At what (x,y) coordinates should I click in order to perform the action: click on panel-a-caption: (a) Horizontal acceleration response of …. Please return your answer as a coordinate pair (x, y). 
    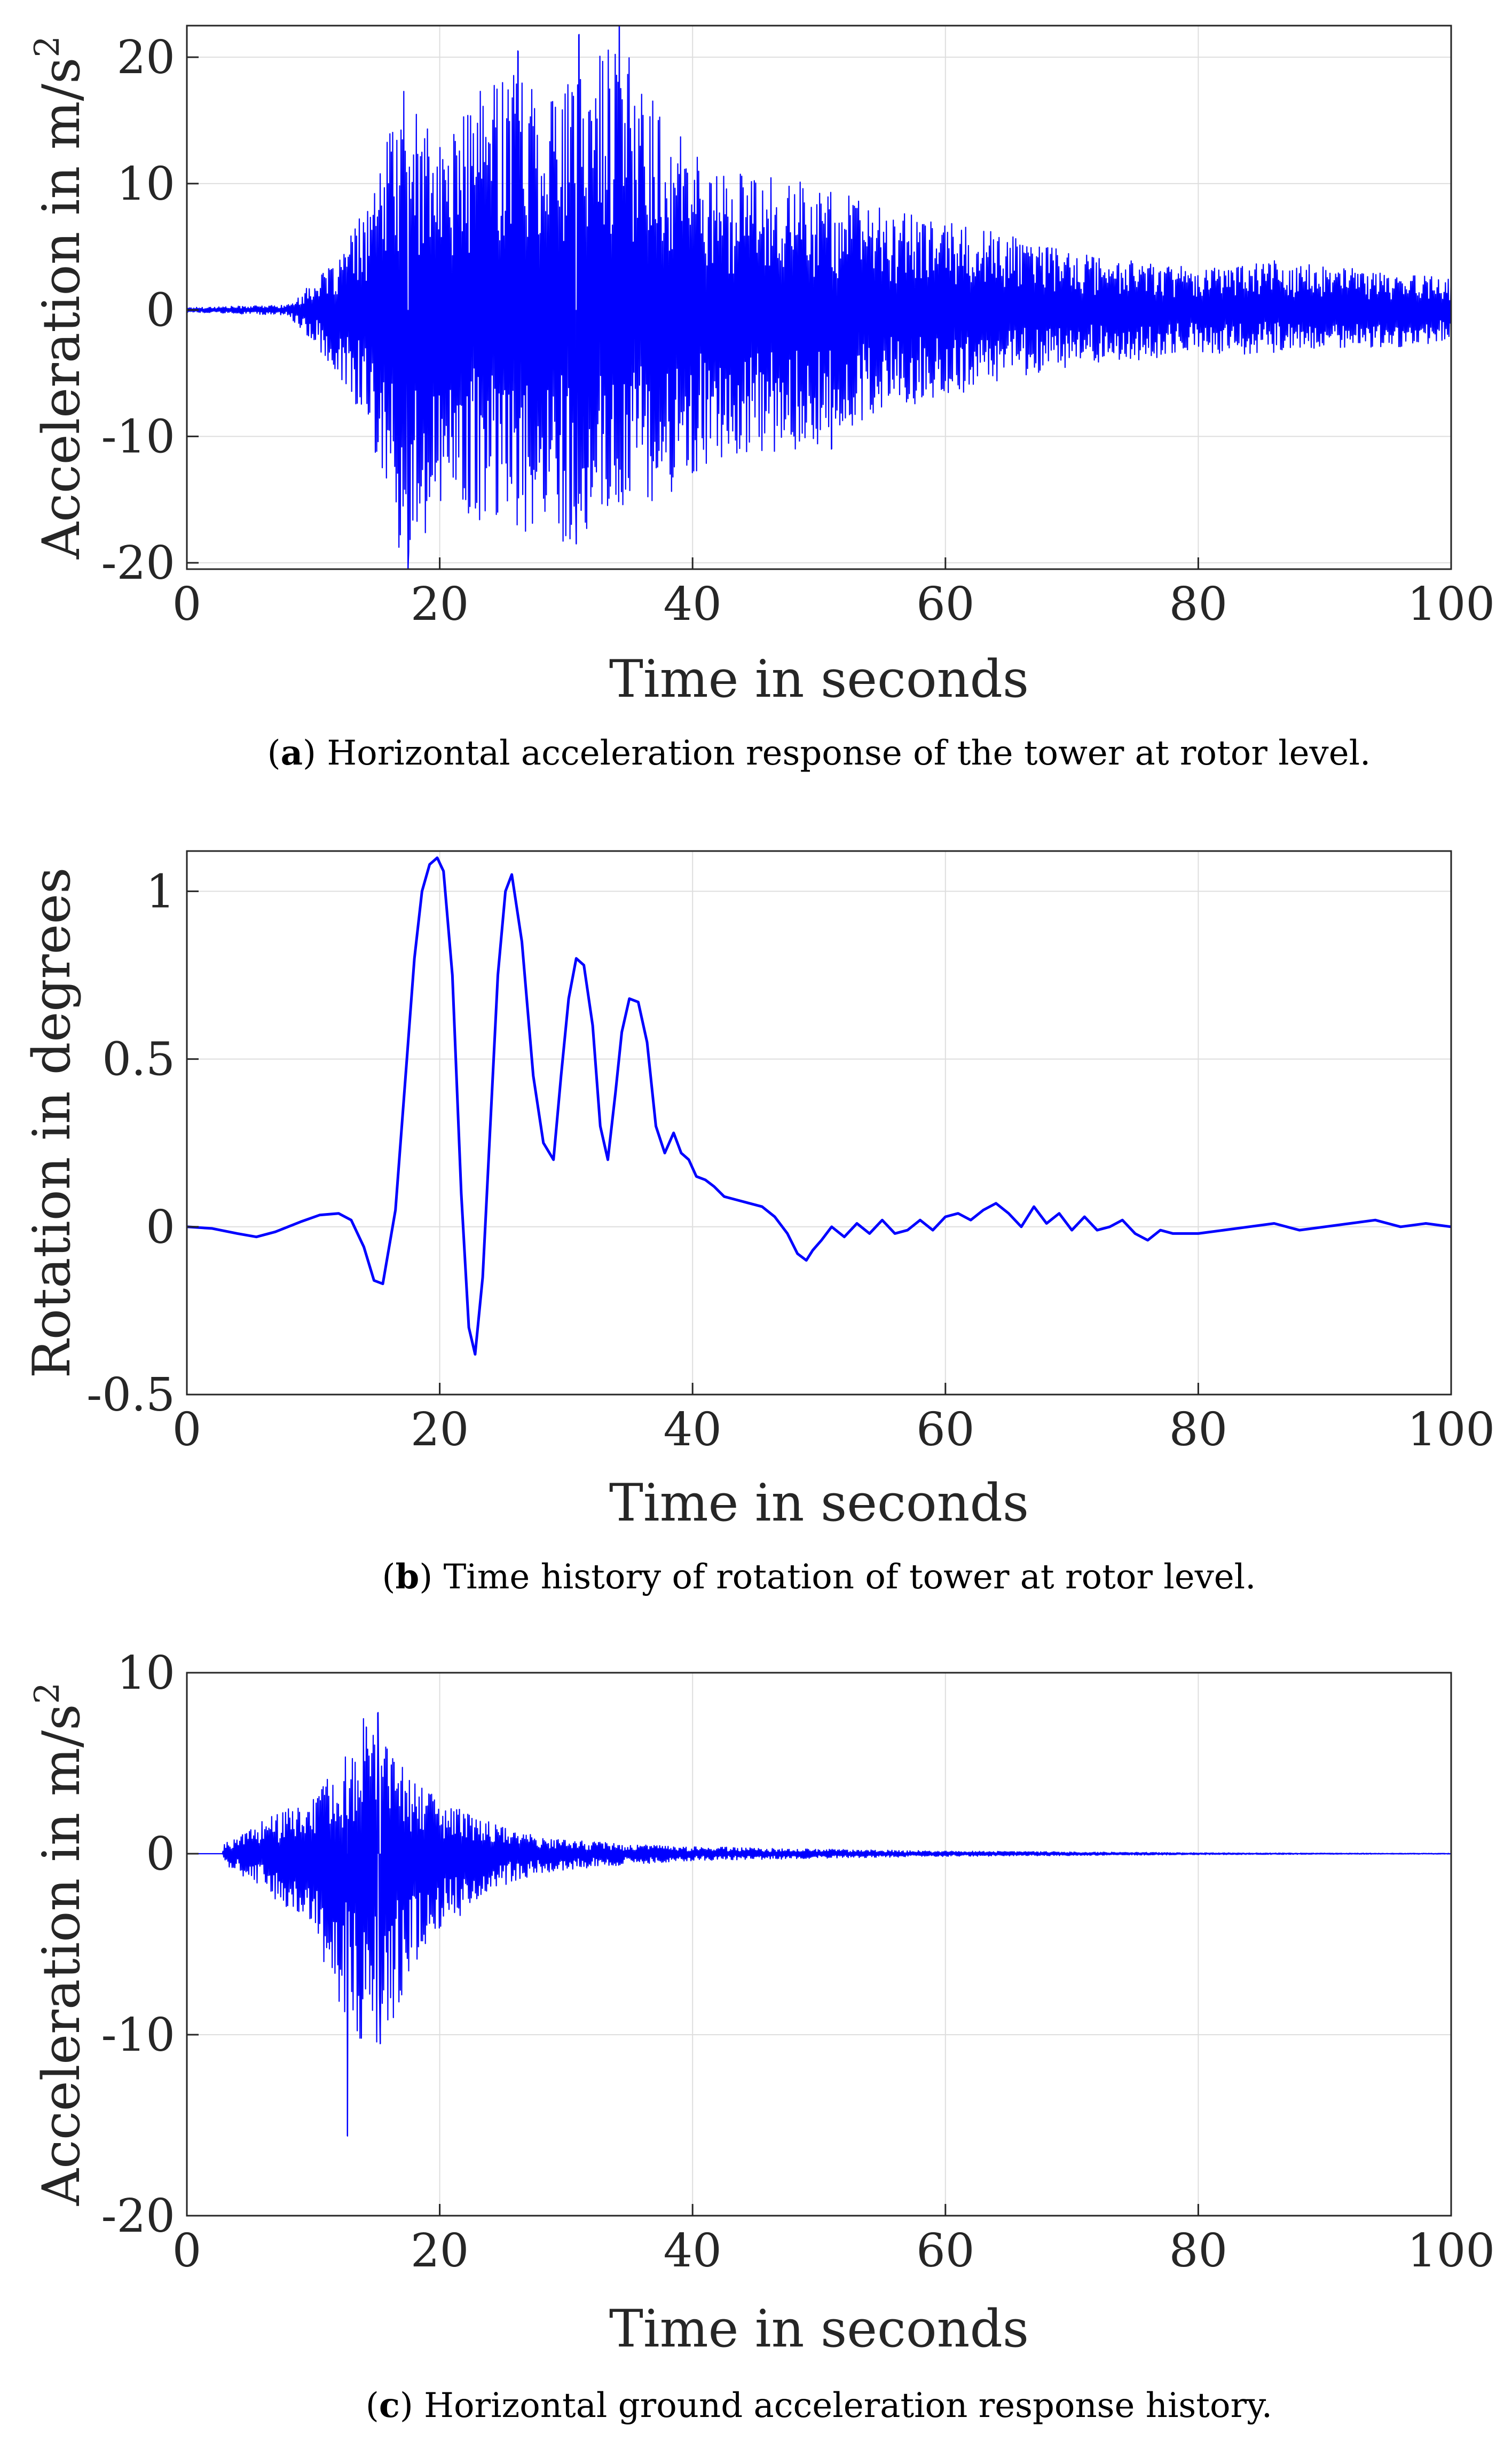
    Looking at the image, I should click on (819, 753).